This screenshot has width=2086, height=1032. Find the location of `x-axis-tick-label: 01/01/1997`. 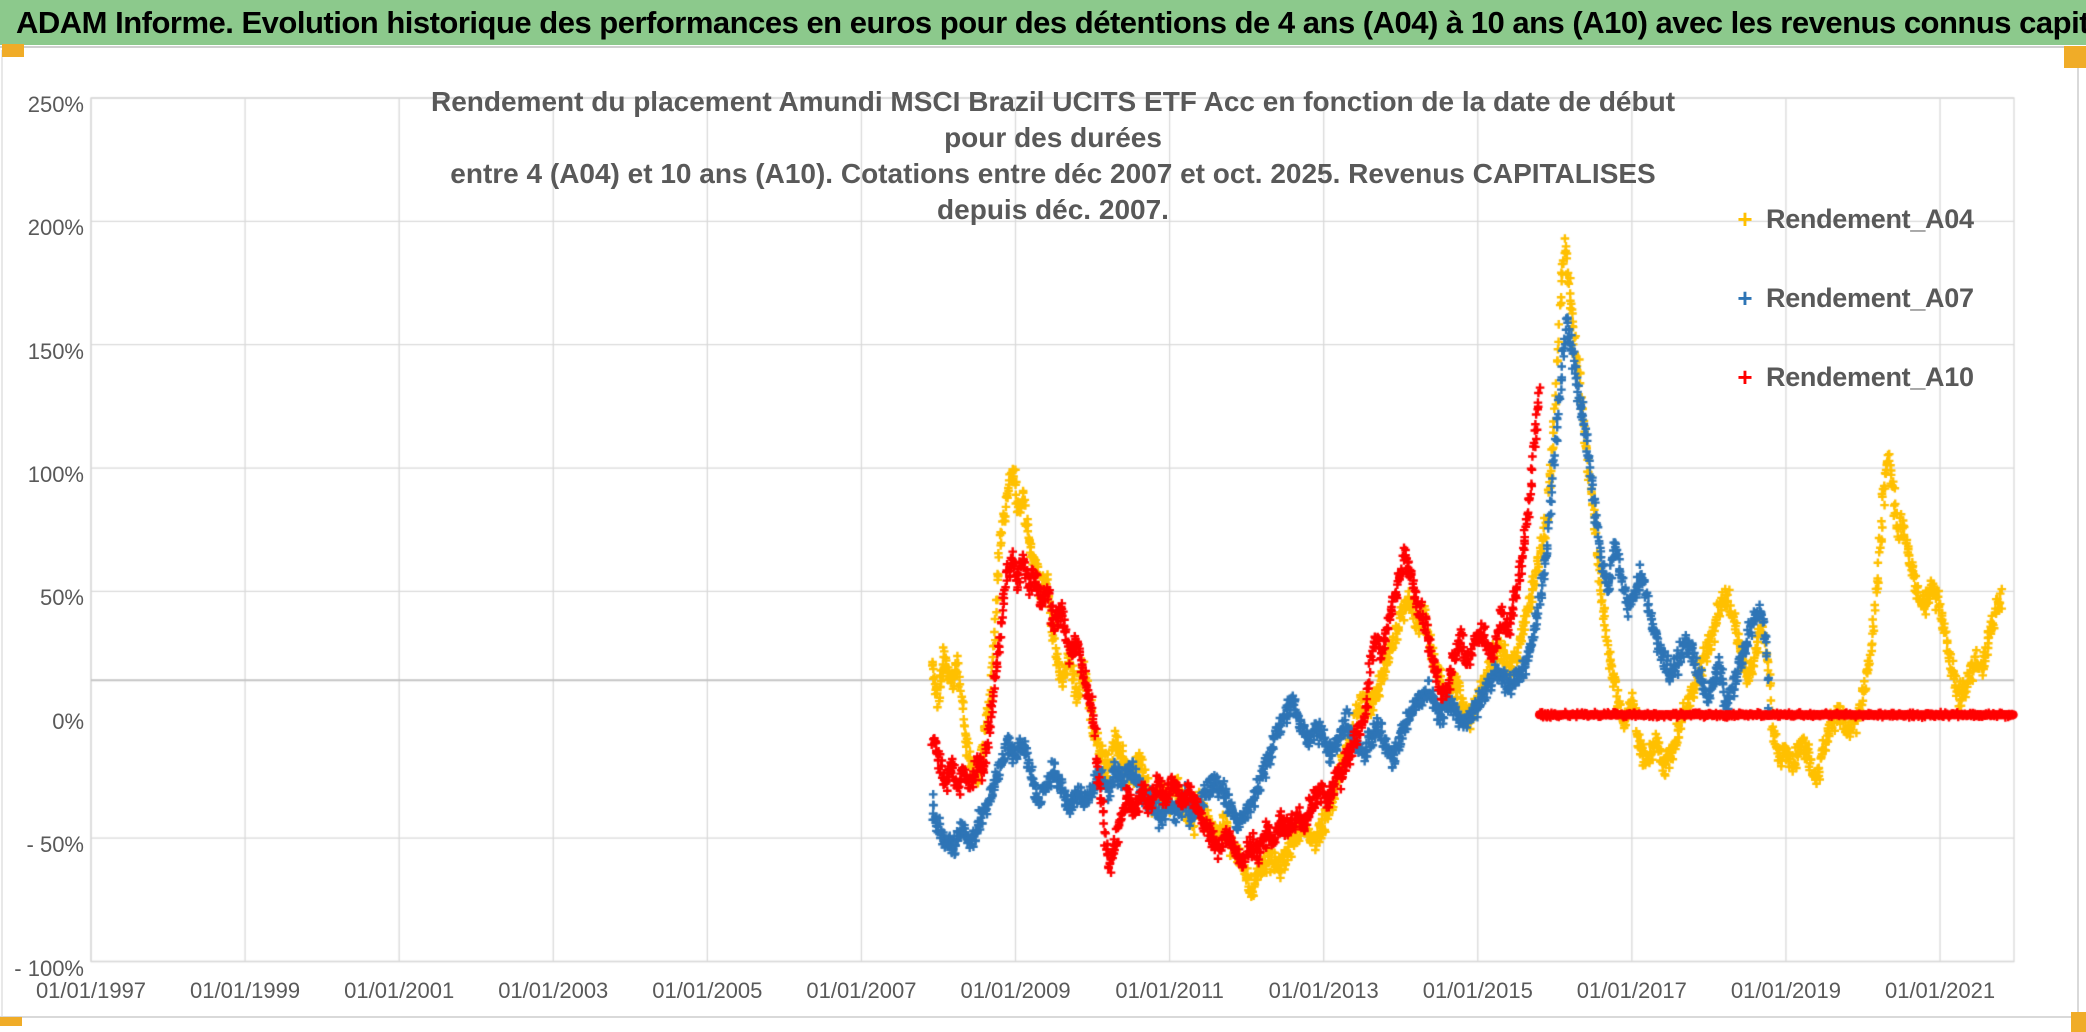

x-axis-tick-label: 01/01/1997 is located at coordinates (91, 990).